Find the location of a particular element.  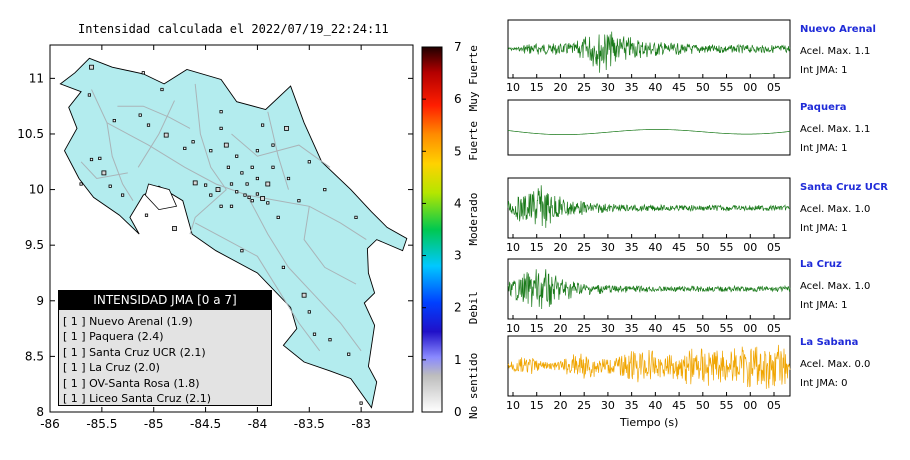

colorbar-tick-label: 5 is located at coordinates (458, 151).